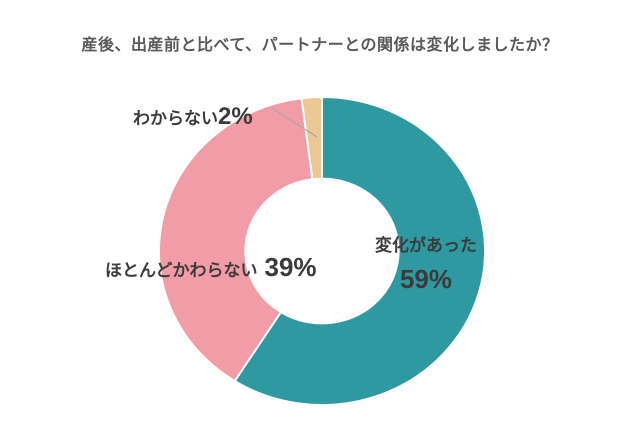 This screenshot has height=436, width=640. What do you see at coordinates (175, 118) in the screenshot?
I see `slice-label-unknown-text: わからない` at bounding box center [175, 118].